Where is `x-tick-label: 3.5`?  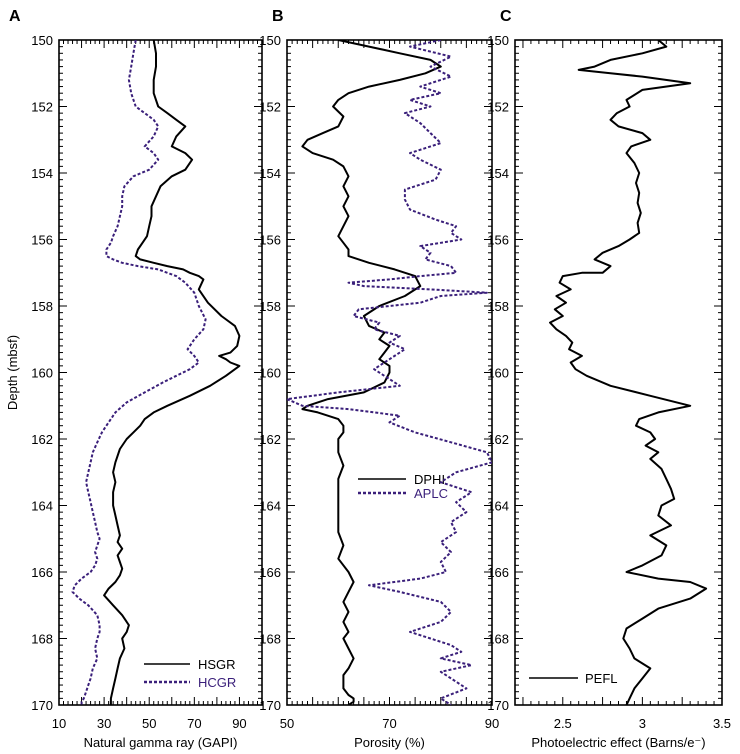 x-tick-label: 3.5 is located at coordinates (722, 723).